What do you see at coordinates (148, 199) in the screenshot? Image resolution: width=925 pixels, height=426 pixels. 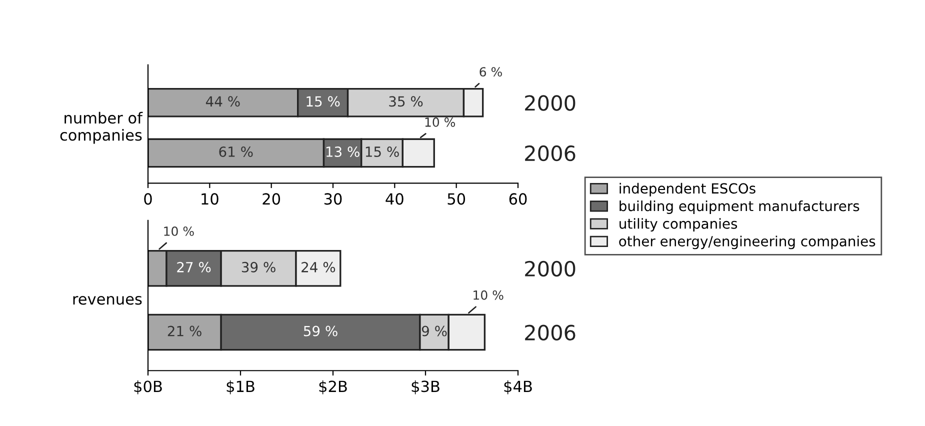 I see `x-tick-label: 0` at bounding box center [148, 199].